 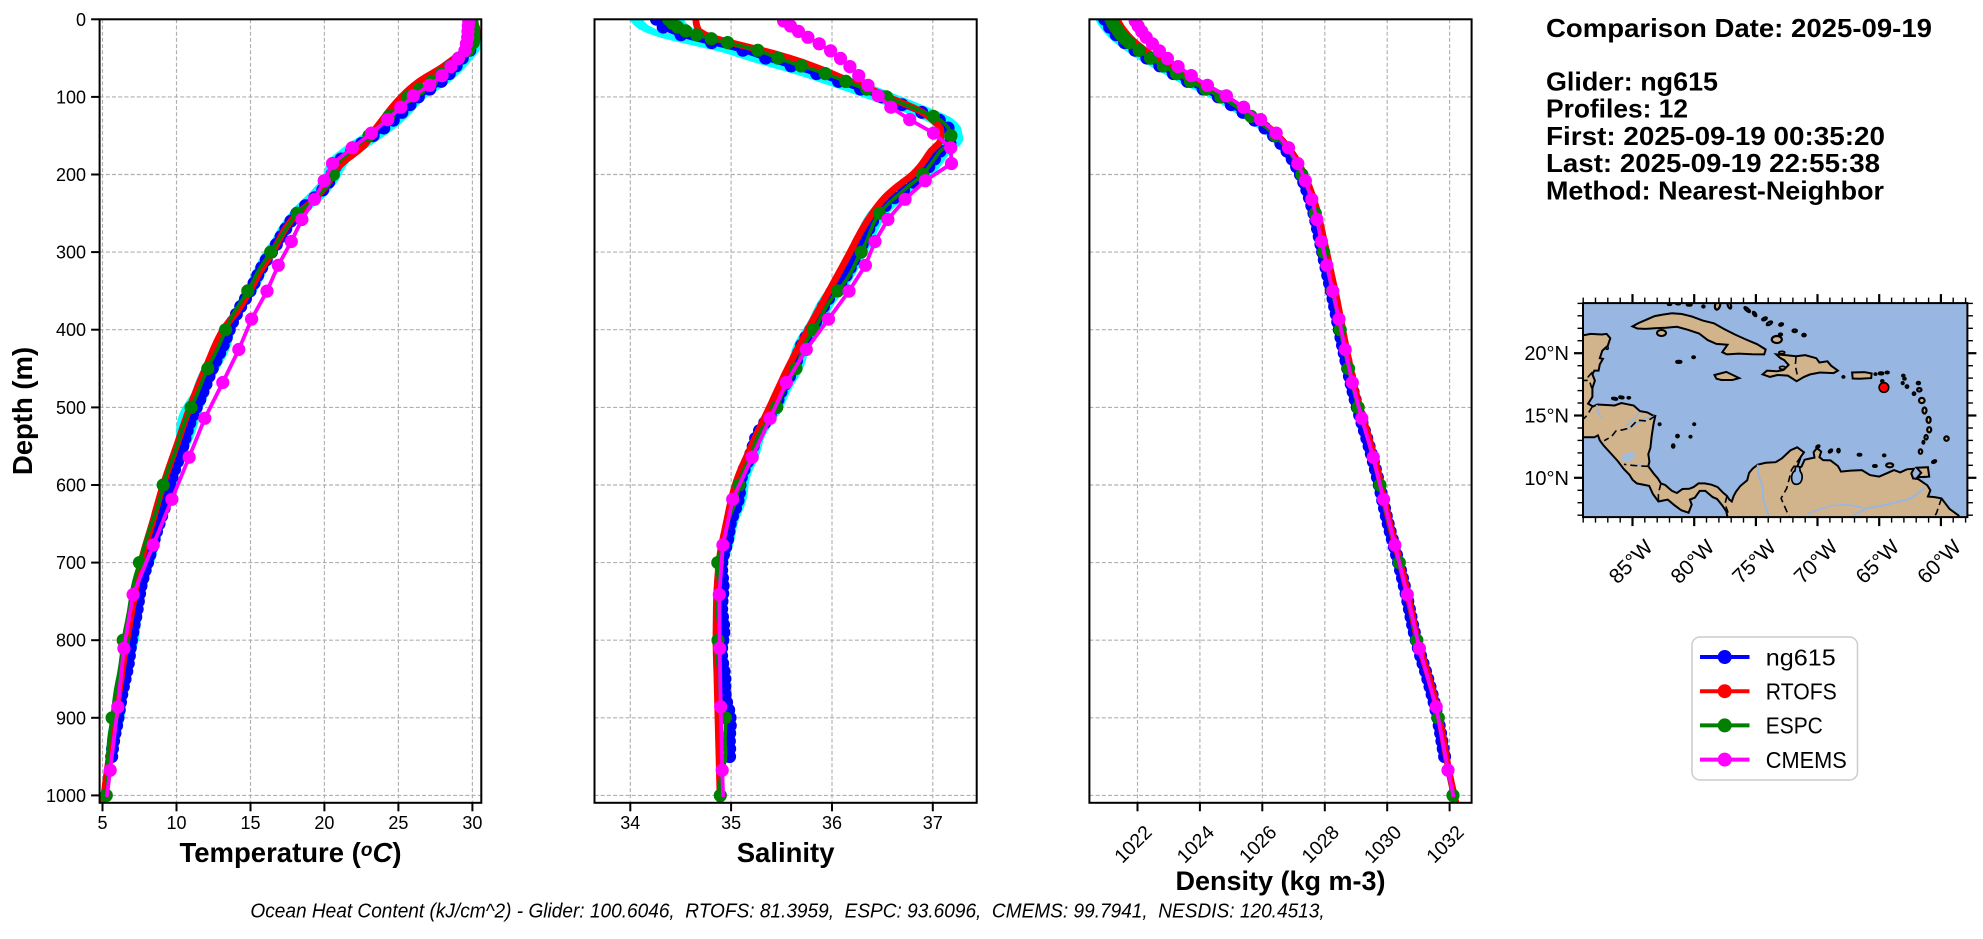 What do you see at coordinates (1739, 28) in the screenshot?
I see `svg-text: Comparison Date: 2025-09-19` at bounding box center [1739, 28].